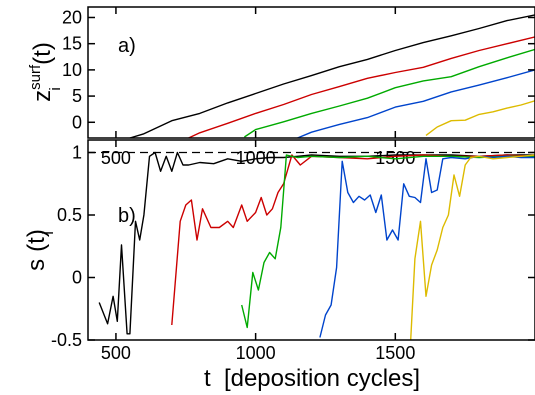 The width and height of the screenshot is (535, 395). What do you see at coordinates (77, 153) in the screenshot?
I see `panel-b-y-tick-label: 1` at bounding box center [77, 153].